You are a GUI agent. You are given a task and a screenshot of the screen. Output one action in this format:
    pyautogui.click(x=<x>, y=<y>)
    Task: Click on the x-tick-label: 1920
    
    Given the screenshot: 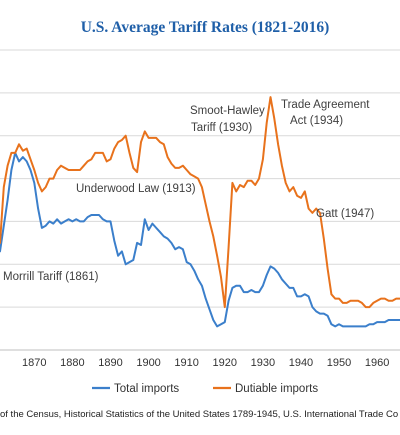 What is the action you would take?
    pyautogui.click(x=225, y=363)
    